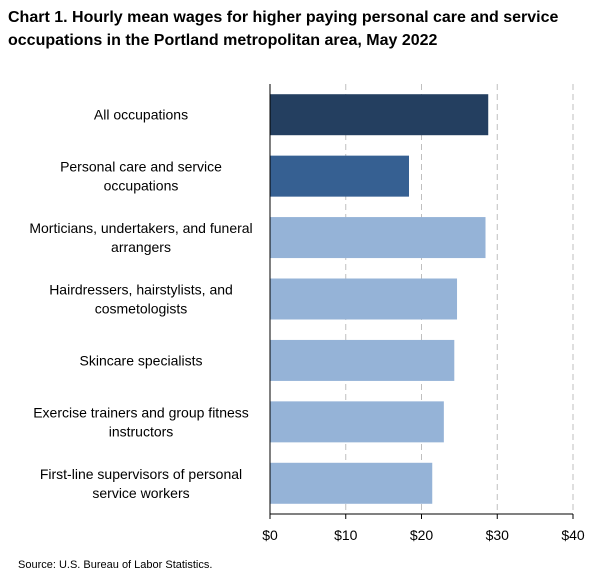 The image size is (601, 577). Describe the element at coordinates (573, 535) in the screenshot. I see `x-tick-label: $40` at that location.